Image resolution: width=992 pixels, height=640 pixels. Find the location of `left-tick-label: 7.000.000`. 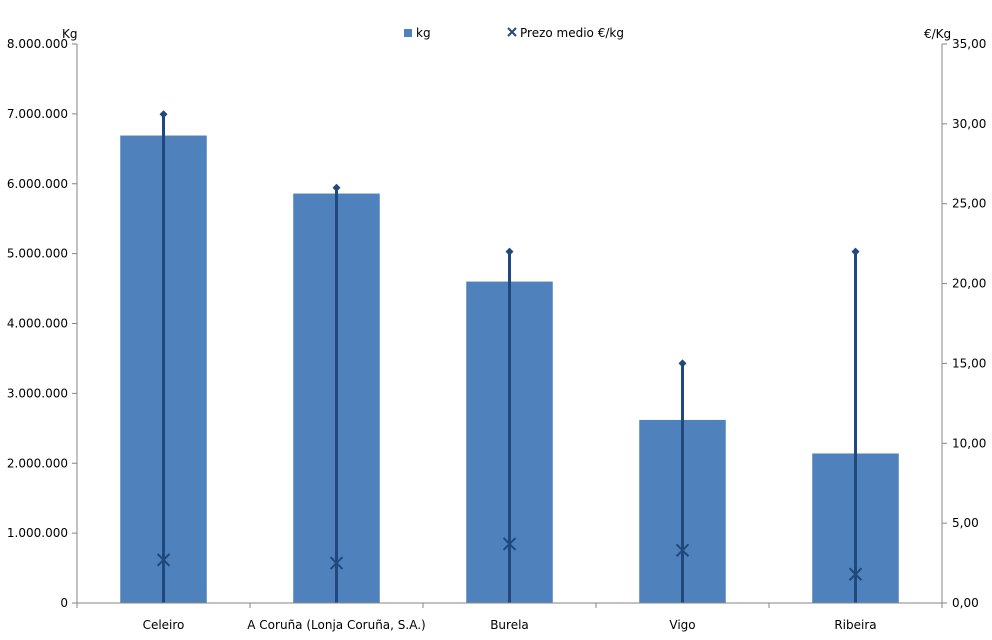

left-tick-label: 7.000.000 is located at coordinates (37, 114).